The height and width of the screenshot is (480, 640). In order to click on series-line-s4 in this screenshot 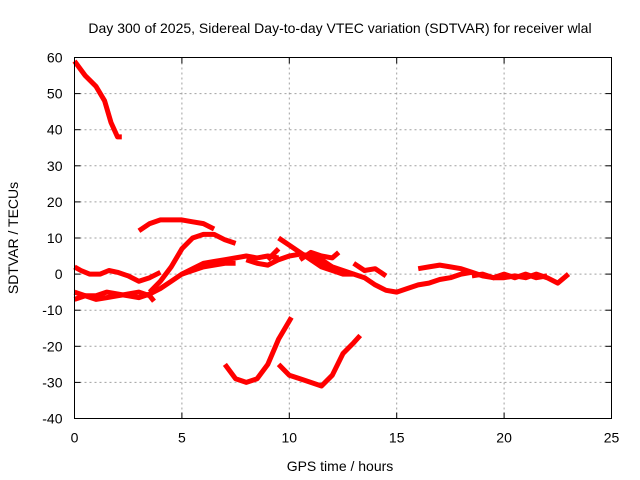, I will do `click(154, 281)`.